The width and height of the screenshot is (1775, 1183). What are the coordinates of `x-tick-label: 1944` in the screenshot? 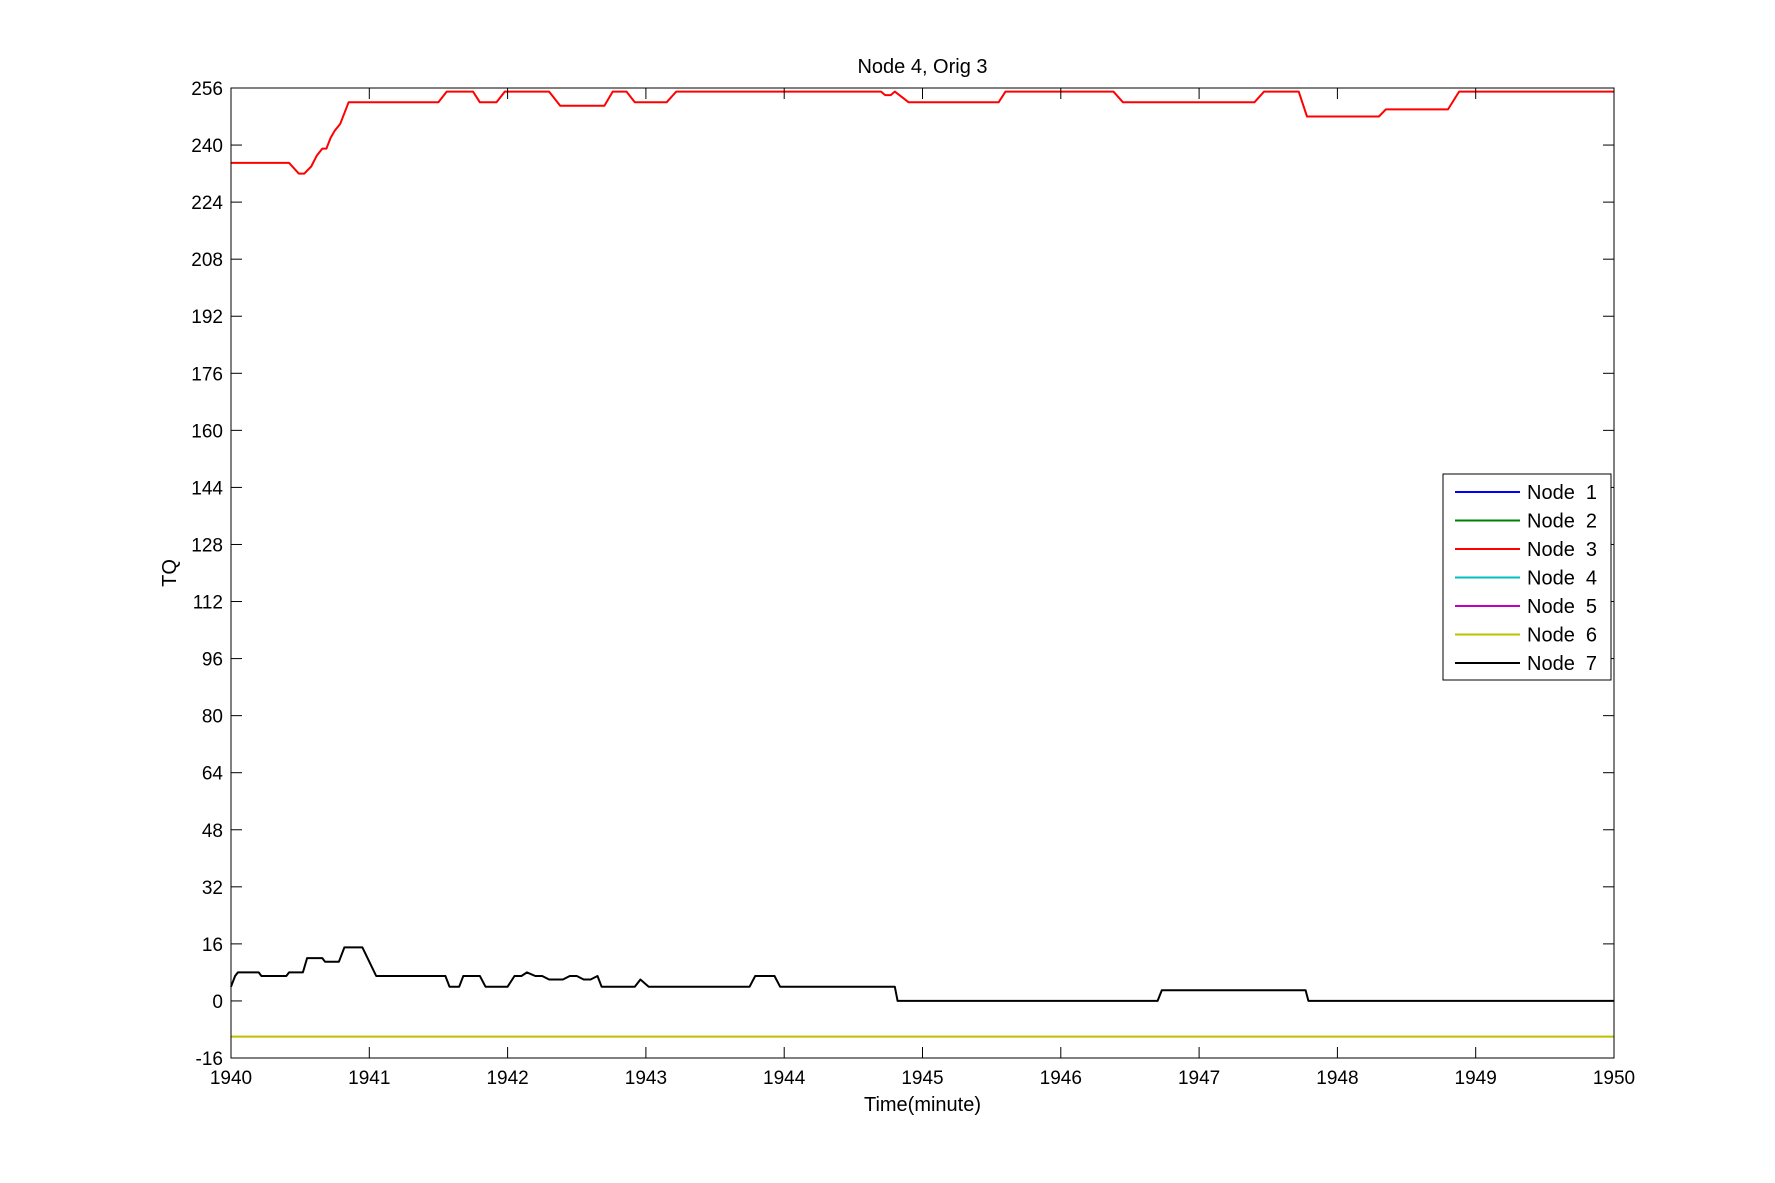 It's located at (784, 1078).